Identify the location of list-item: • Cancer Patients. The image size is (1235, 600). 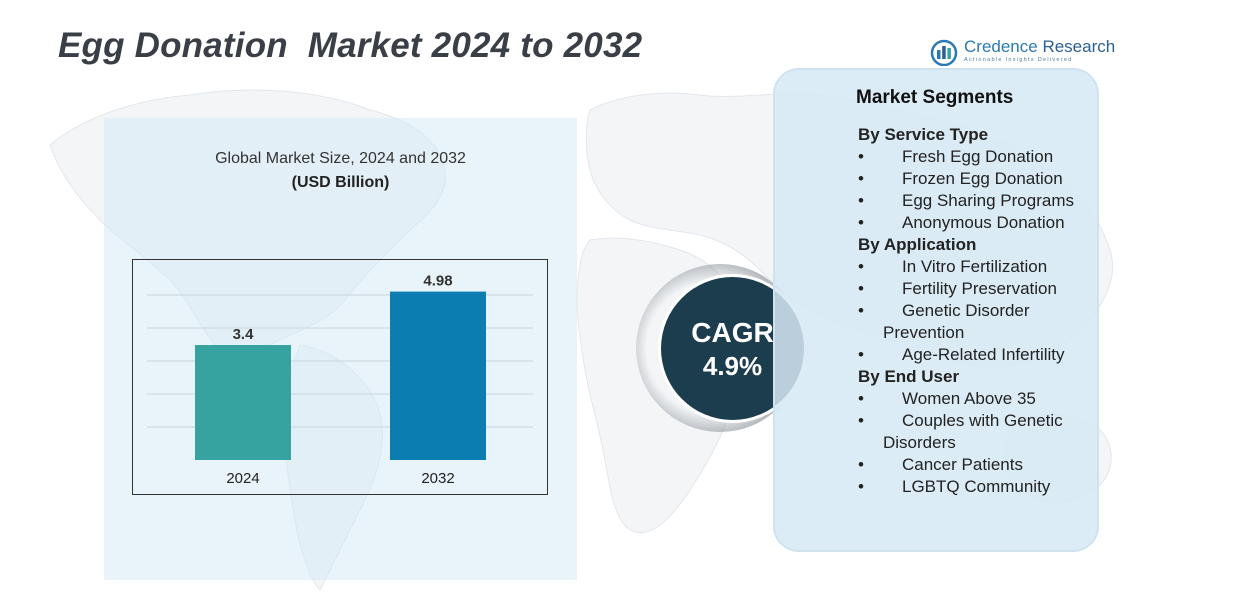
(940, 464).